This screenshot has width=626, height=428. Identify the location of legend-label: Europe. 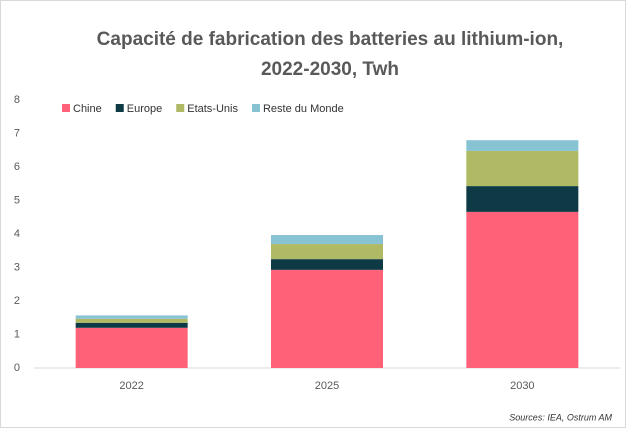
(144, 109).